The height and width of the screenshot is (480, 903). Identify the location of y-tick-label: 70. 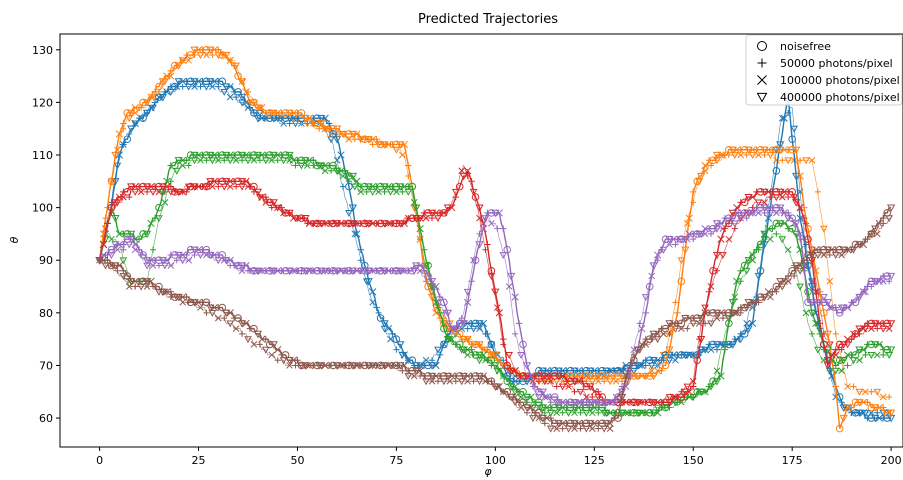
(46, 365).